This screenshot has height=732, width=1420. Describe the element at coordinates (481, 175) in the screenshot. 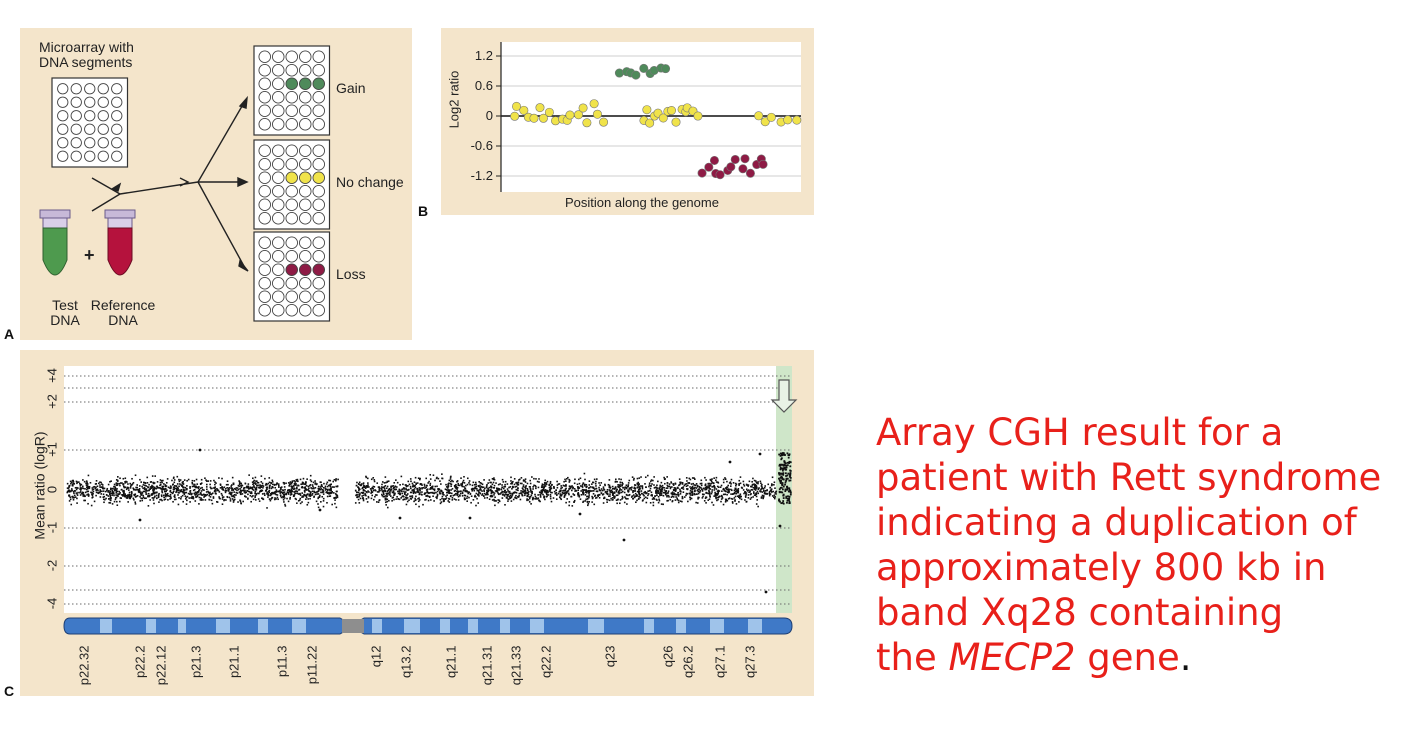

I see `ytick-label: -1.2` at that location.